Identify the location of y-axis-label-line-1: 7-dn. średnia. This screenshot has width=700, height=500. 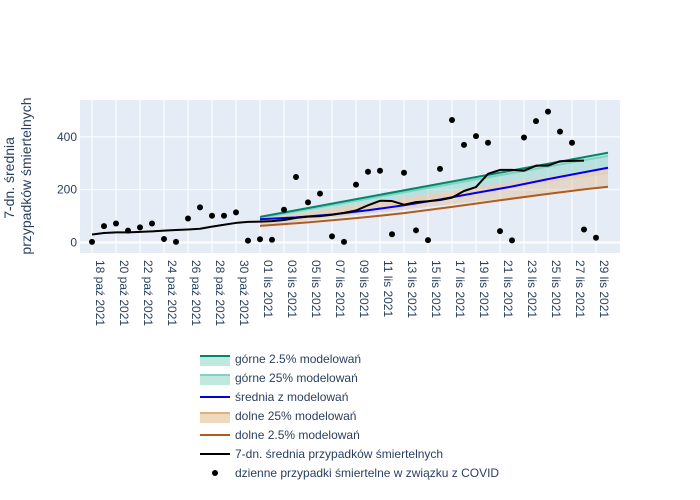
(9, 178).